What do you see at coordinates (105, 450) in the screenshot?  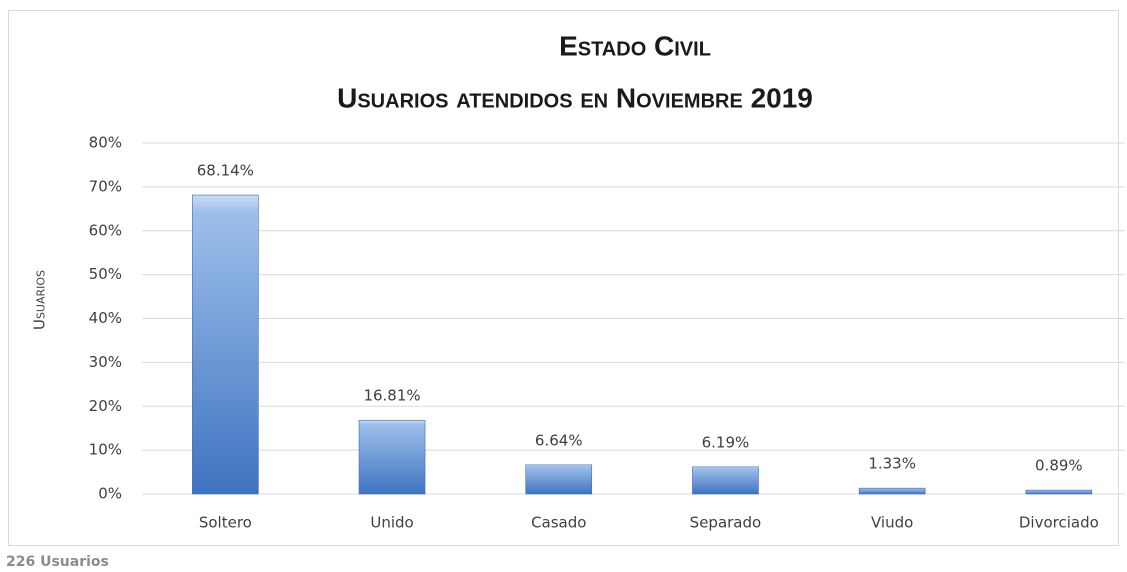 I see `y-tick-label: 10%` at bounding box center [105, 450].